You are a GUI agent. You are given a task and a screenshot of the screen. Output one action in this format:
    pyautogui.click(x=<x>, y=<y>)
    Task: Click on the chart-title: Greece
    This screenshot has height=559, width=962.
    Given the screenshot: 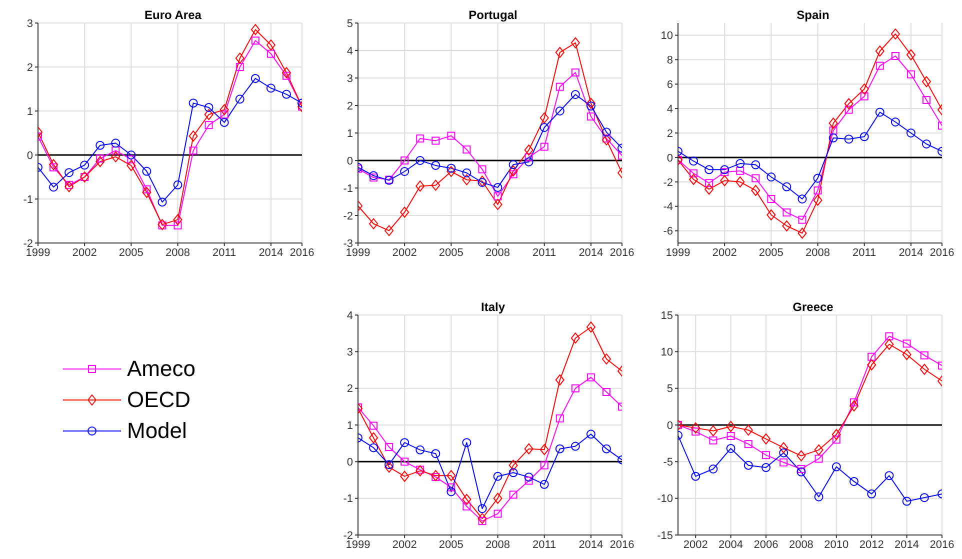 What is the action you would take?
    pyautogui.click(x=813, y=307)
    